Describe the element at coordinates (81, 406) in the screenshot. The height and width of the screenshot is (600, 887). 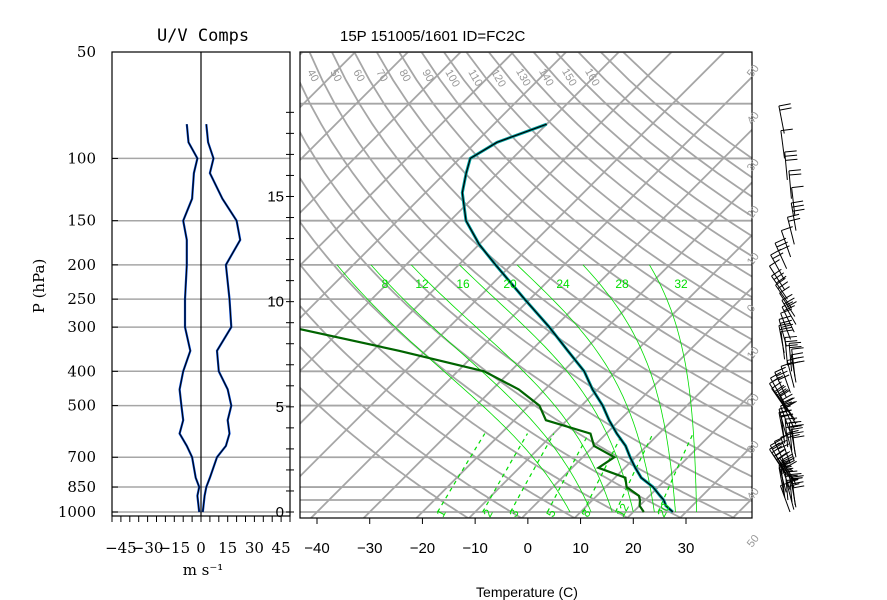
I see `uv-y-tick-label: 500` at that location.